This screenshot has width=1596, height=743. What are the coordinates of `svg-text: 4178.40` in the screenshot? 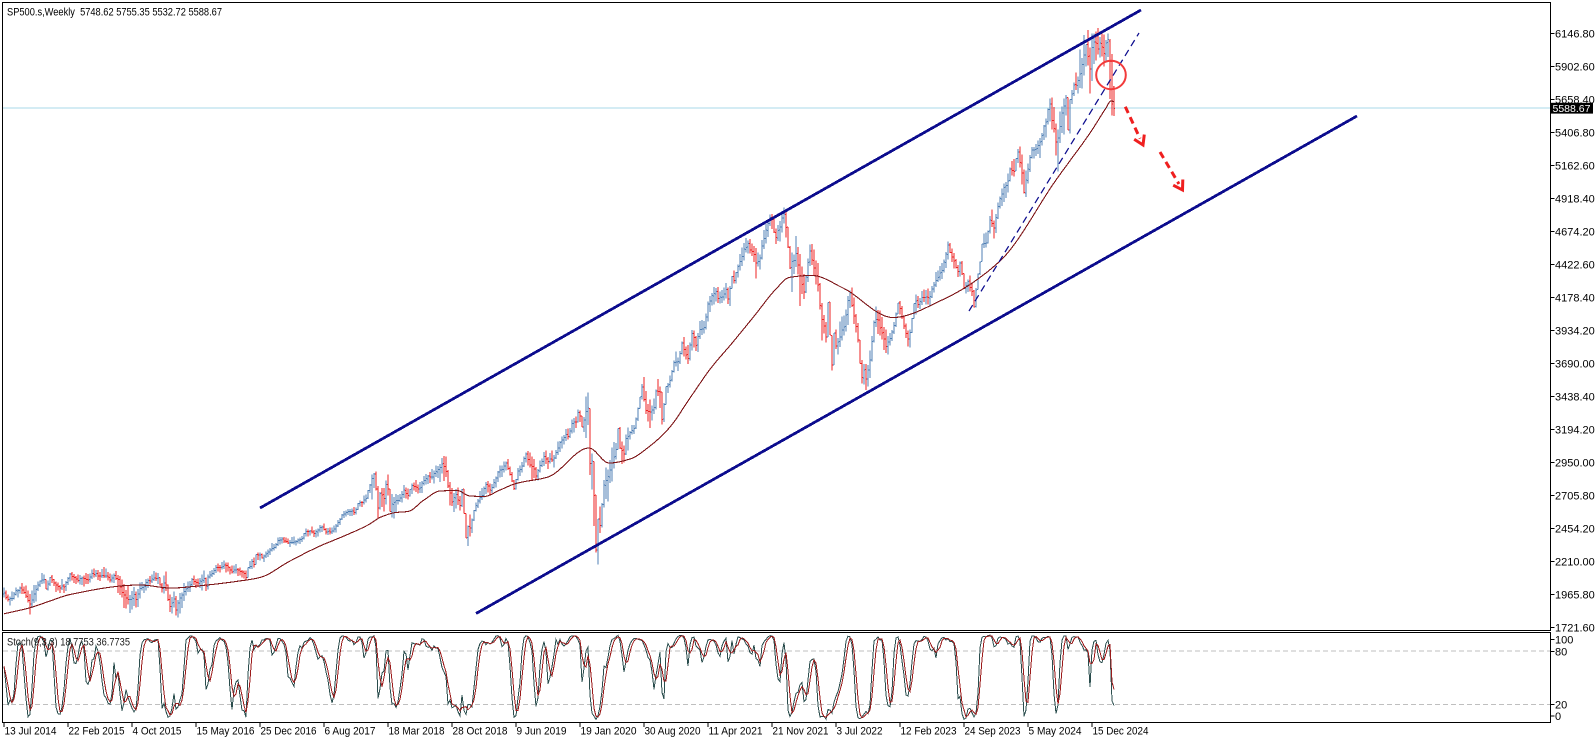 It's located at (1575, 299).